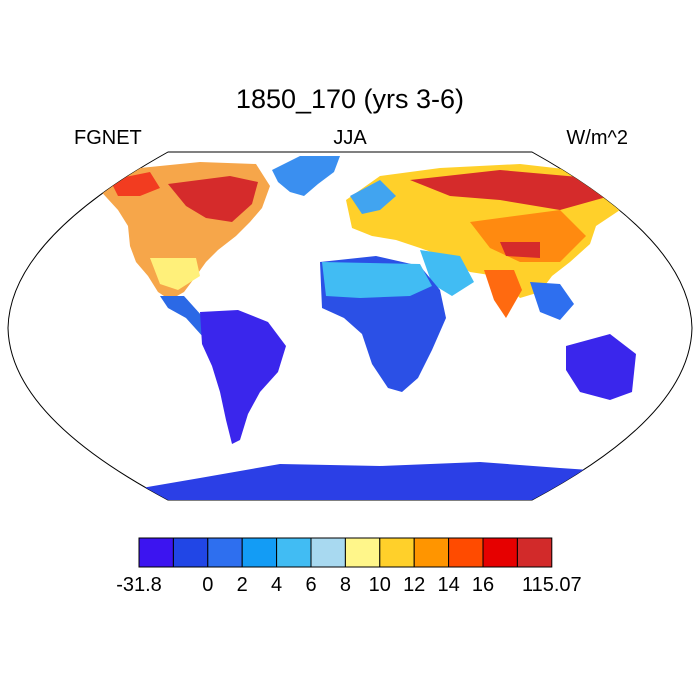  What do you see at coordinates (373, 197) in the screenshot?
I see `scandinavia` at bounding box center [373, 197].